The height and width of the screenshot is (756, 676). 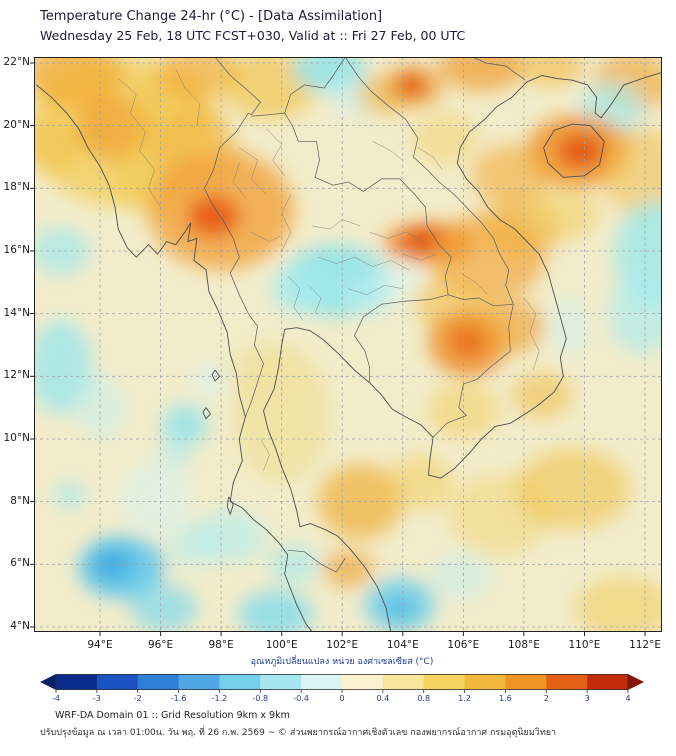 I want to click on y-tick-label: 14°N, so click(x=16, y=312).